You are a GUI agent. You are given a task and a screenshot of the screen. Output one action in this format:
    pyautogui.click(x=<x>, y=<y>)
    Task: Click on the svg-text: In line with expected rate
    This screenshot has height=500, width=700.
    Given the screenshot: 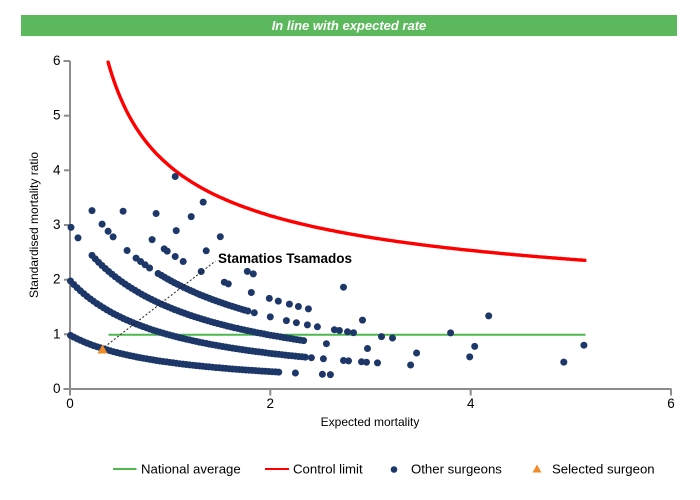 What is the action you would take?
    pyautogui.click(x=349, y=25)
    